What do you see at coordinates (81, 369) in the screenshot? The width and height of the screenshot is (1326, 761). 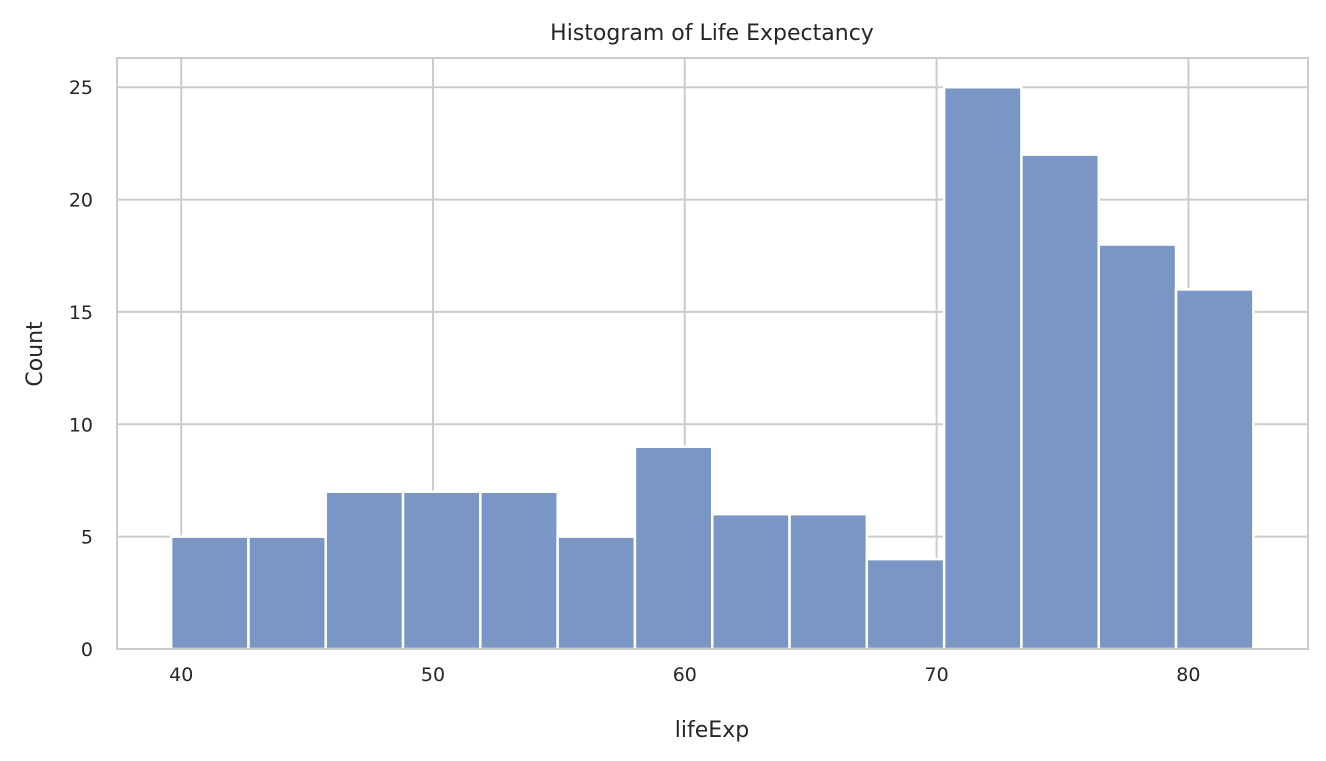 I see `y-tick-labels: 0 5 10 15 20 25` at bounding box center [81, 369].